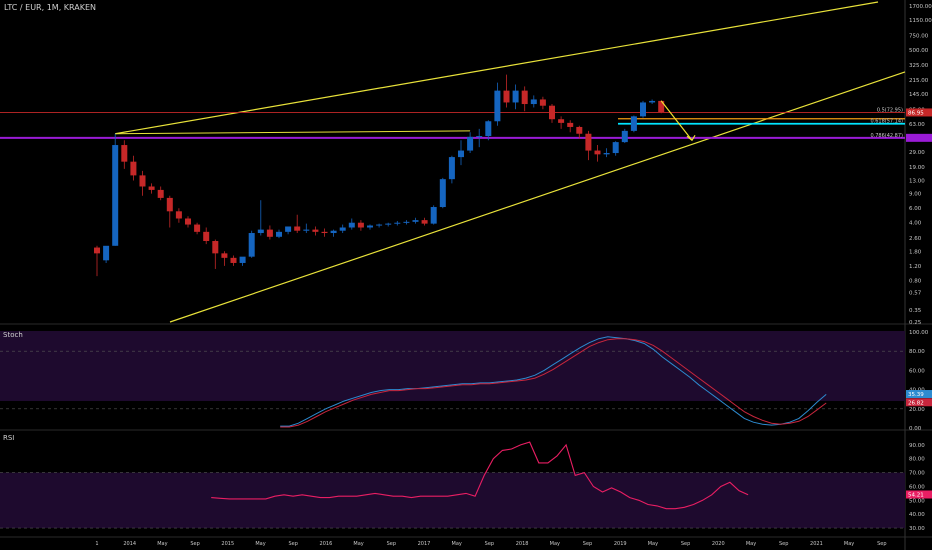 This screenshot has width=932, height=550. I want to click on price-tick-label: 500.00, so click(919, 51).